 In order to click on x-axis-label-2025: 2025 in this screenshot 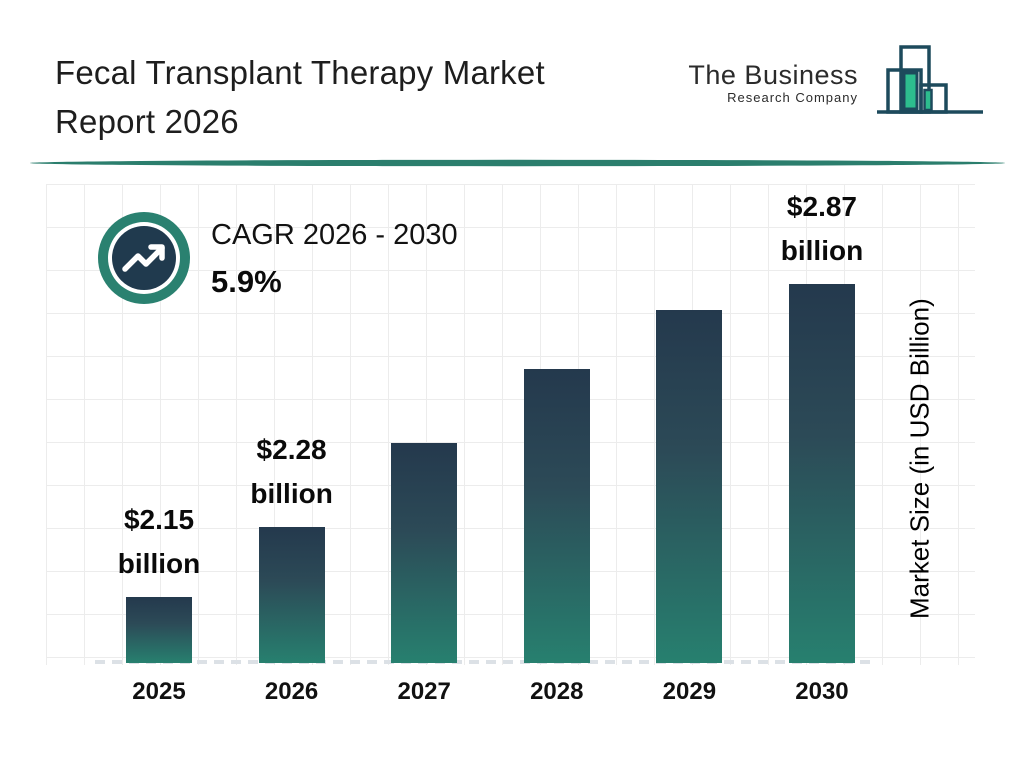, I will do `click(159, 691)`.